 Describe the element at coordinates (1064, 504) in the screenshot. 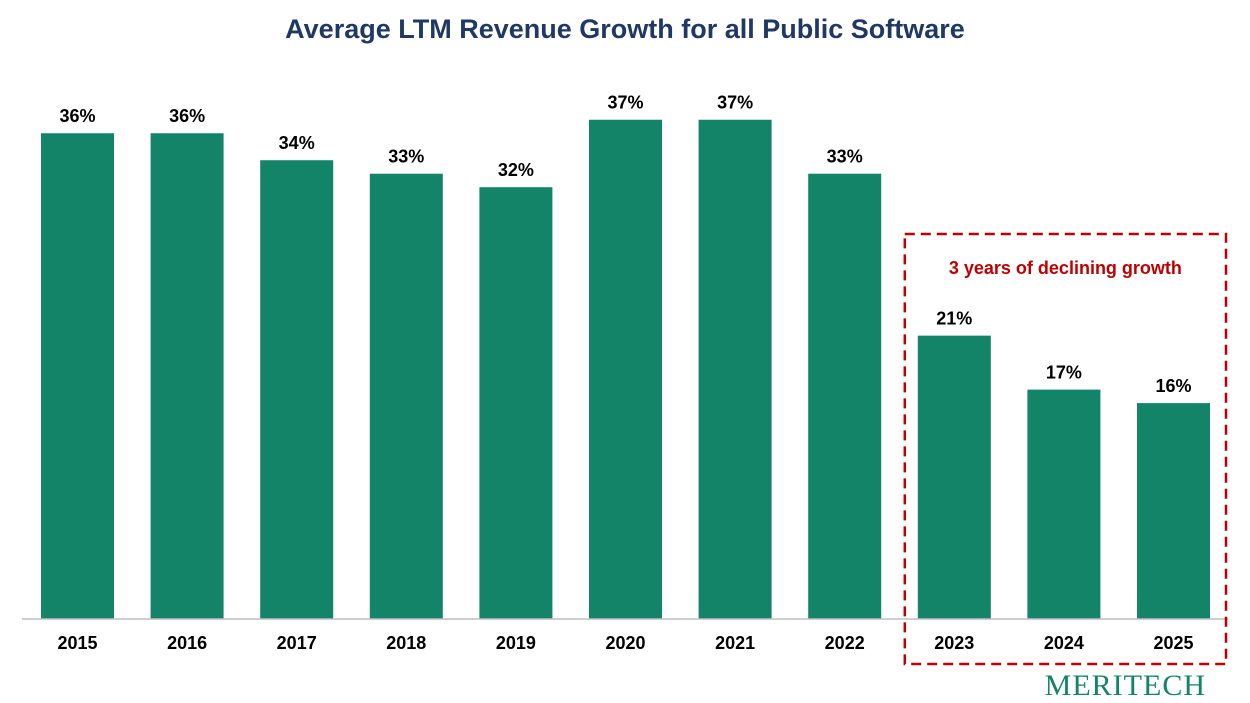

I see `bar-2024` at that location.